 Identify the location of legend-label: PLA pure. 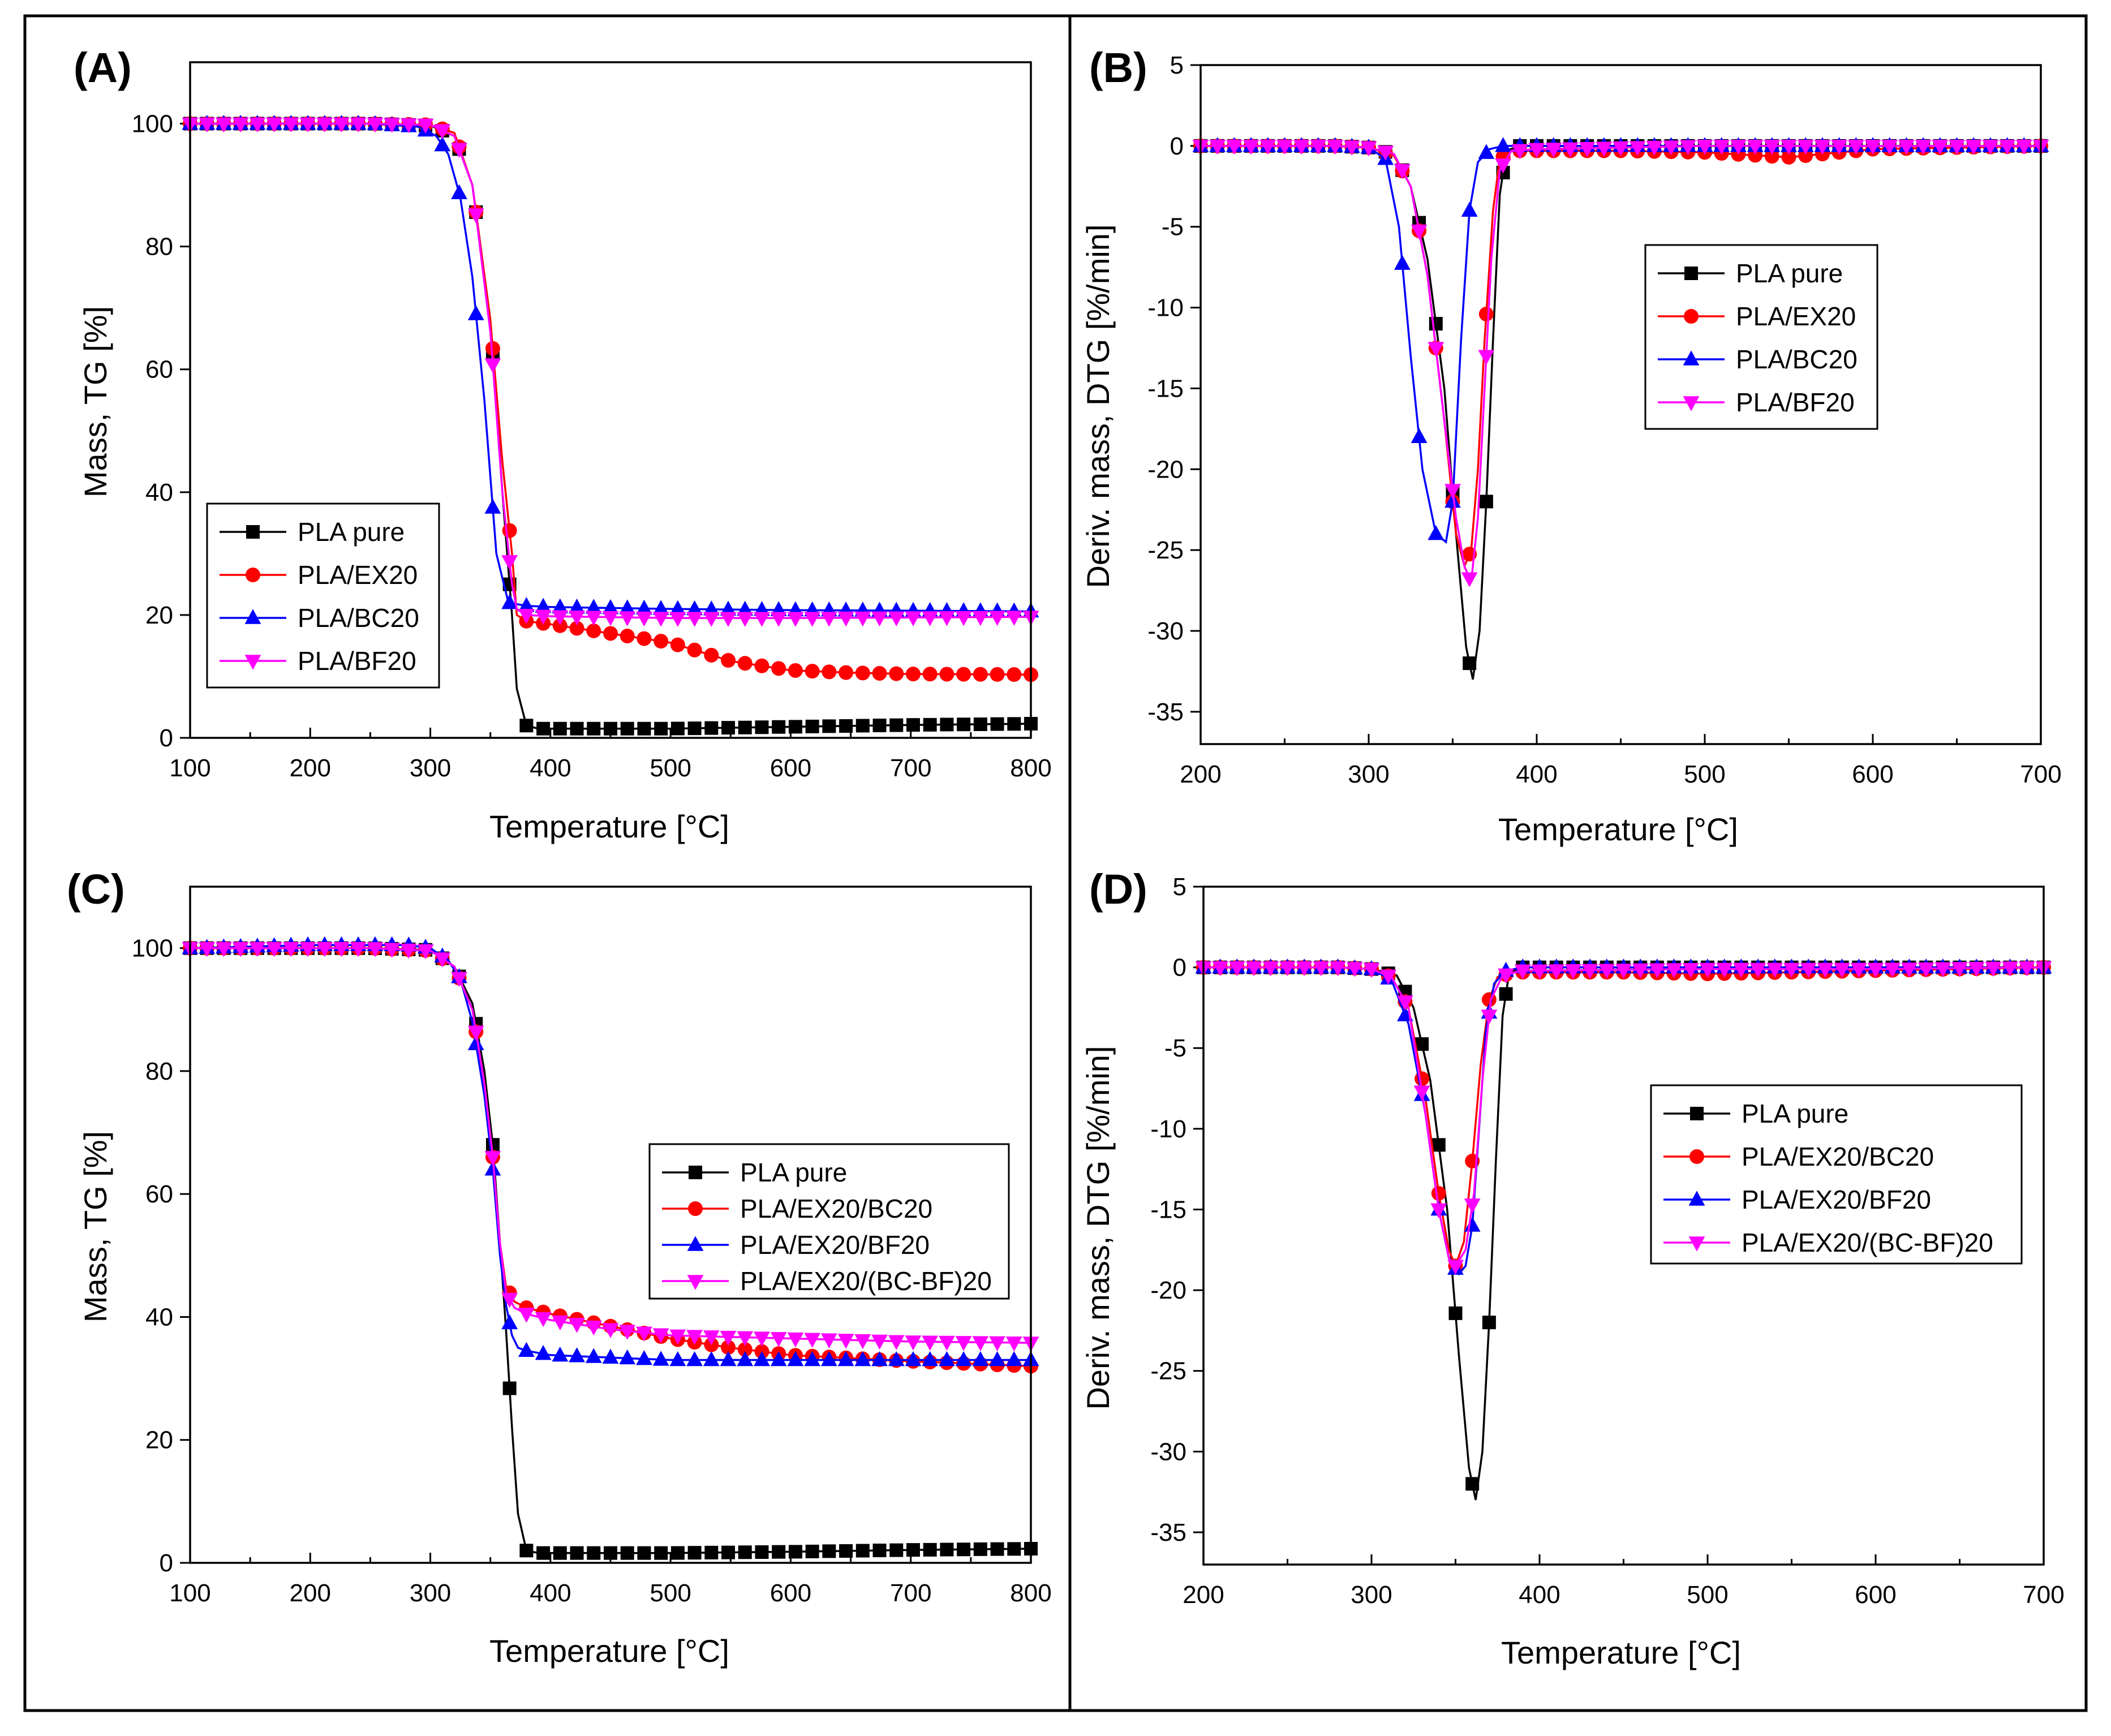
(794, 1173).